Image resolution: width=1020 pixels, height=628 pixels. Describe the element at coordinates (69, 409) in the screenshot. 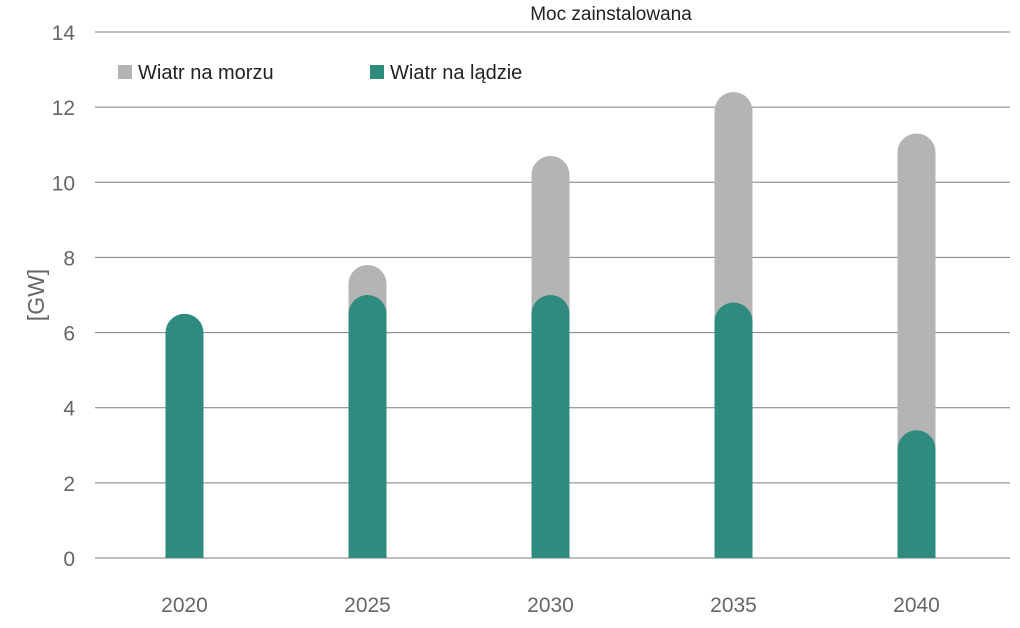

I see `y-tick-label: 4` at that location.